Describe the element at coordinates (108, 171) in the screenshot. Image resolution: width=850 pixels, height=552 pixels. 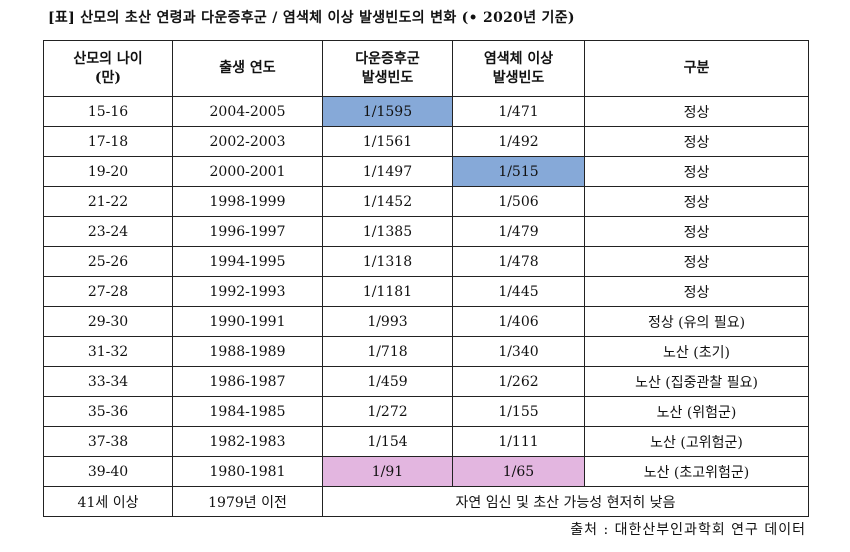
I see `table-cell: 19-20` at that location.